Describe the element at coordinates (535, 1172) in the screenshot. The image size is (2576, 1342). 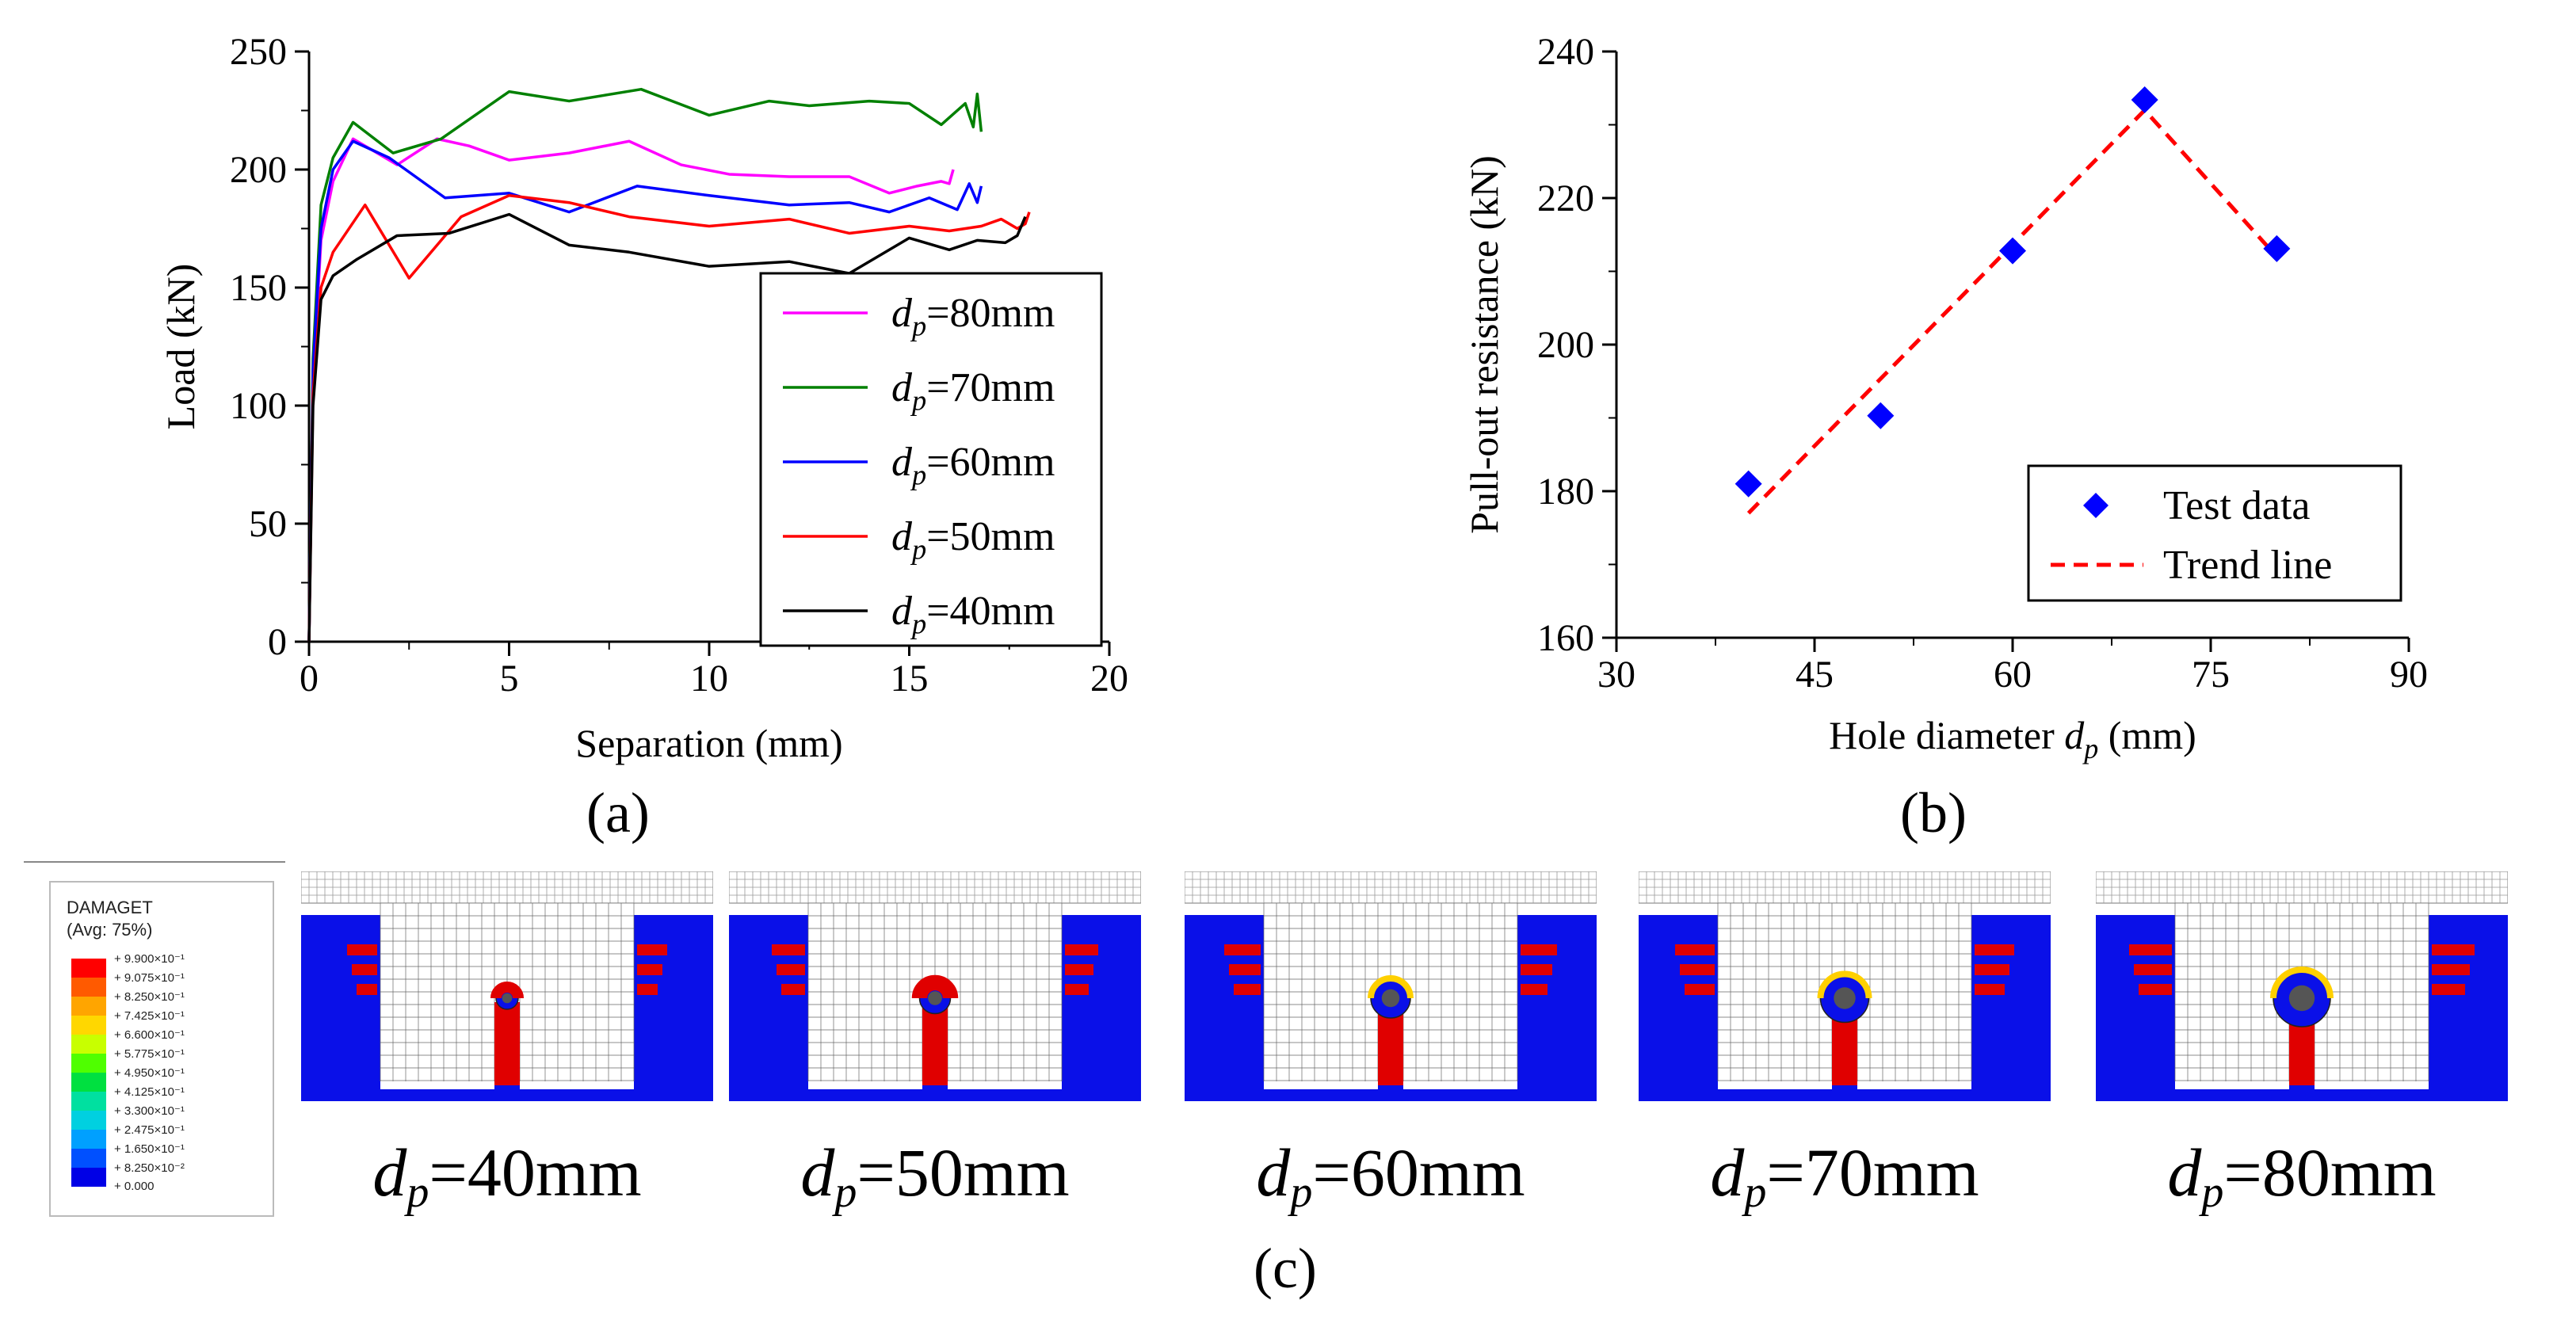
I see `caption-value: =40mm` at that location.